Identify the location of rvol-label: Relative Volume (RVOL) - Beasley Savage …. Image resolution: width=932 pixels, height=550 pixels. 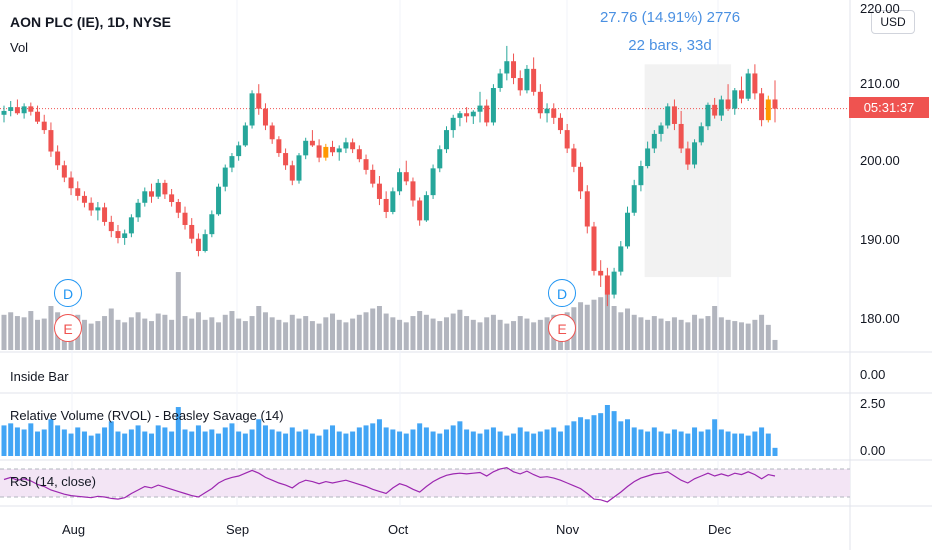
(147, 415).